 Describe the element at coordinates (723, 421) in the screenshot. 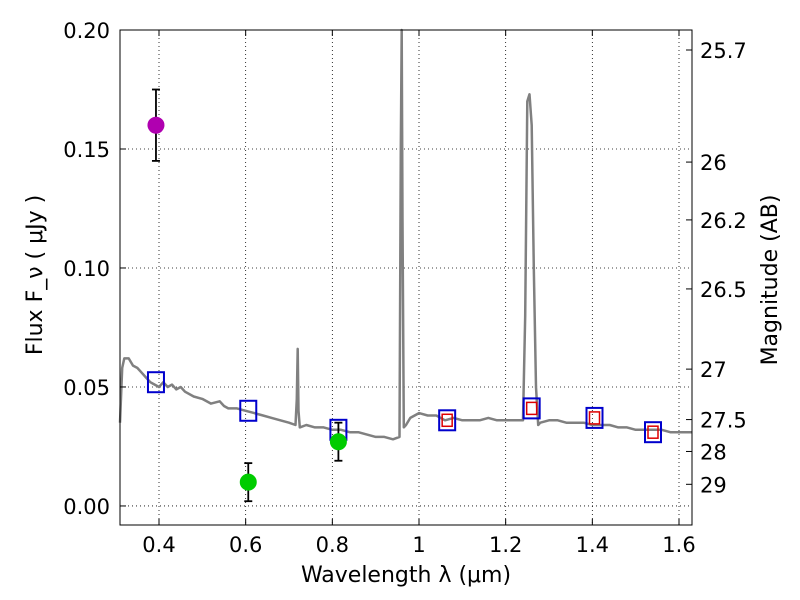

I see `y2-tick-label: 27.5` at that location.